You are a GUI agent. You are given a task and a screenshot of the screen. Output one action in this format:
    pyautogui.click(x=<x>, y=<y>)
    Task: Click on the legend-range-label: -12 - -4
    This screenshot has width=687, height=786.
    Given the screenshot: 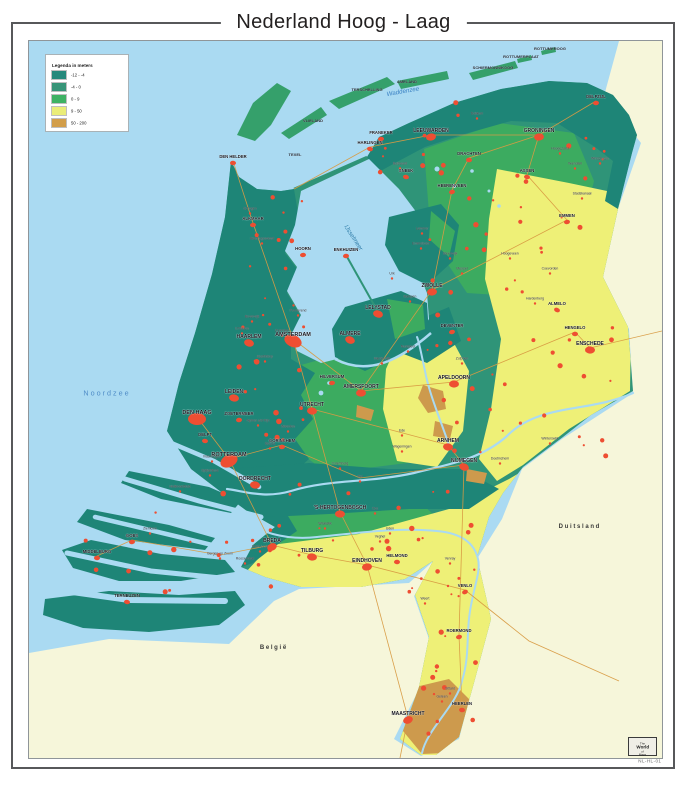 What is the action you would take?
    pyautogui.click(x=78, y=75)
    